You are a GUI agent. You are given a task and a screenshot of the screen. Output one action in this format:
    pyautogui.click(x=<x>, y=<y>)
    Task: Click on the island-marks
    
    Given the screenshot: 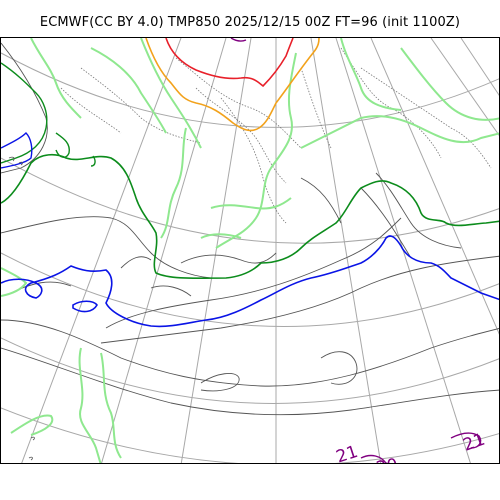 What is the action you would take?
    pyautogui.click(x=21, y=308)
    